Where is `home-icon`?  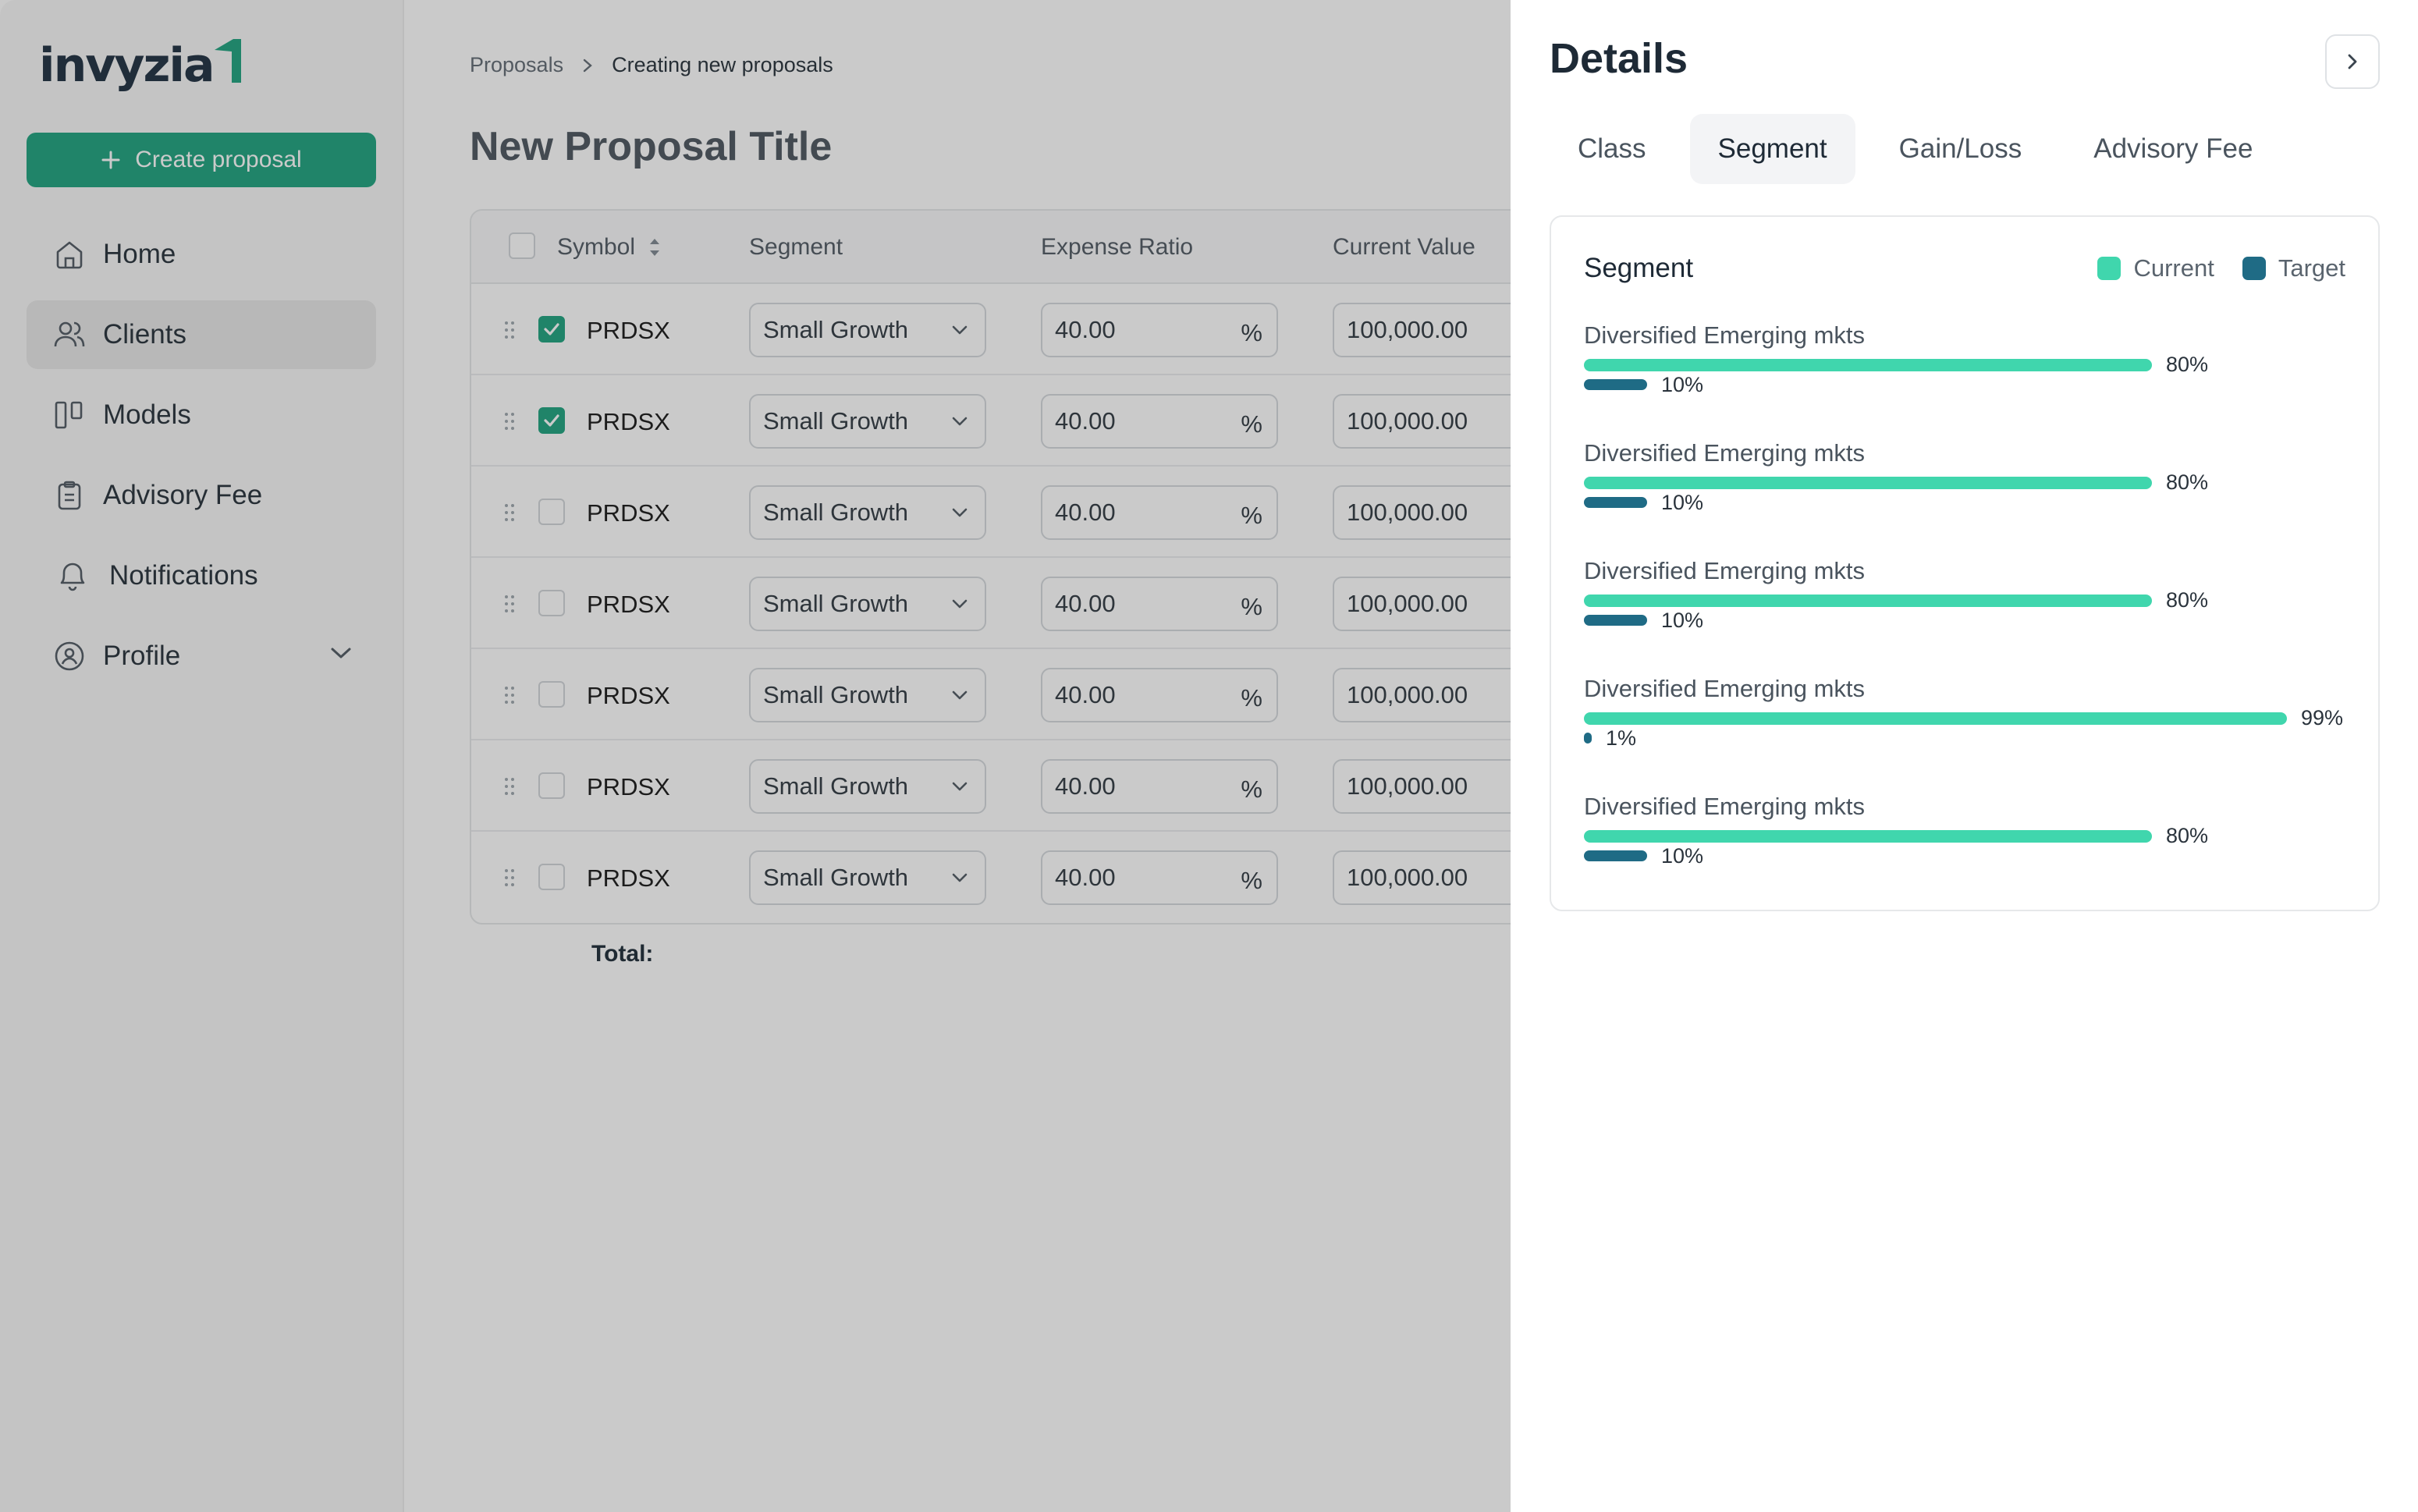
home-icon is located at coordinates (69, 255).